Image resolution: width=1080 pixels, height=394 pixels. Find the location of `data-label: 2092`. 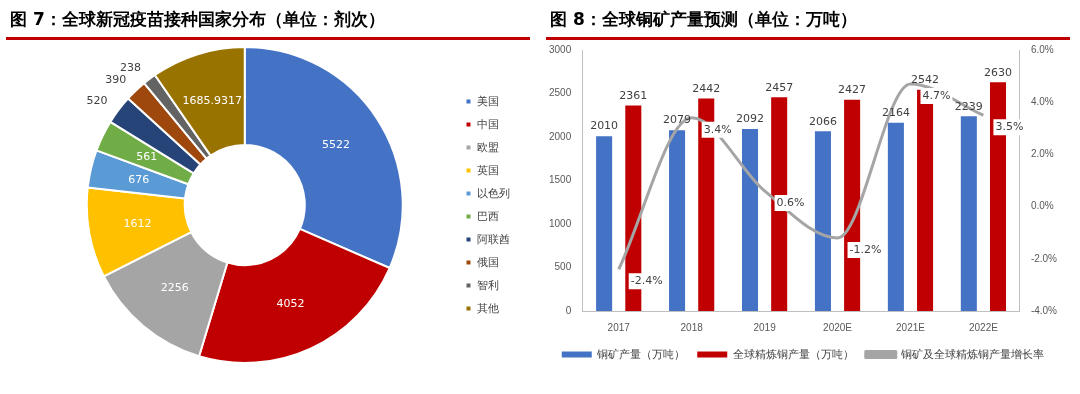

data-label: 2092 is located at coordinates (750, 119).